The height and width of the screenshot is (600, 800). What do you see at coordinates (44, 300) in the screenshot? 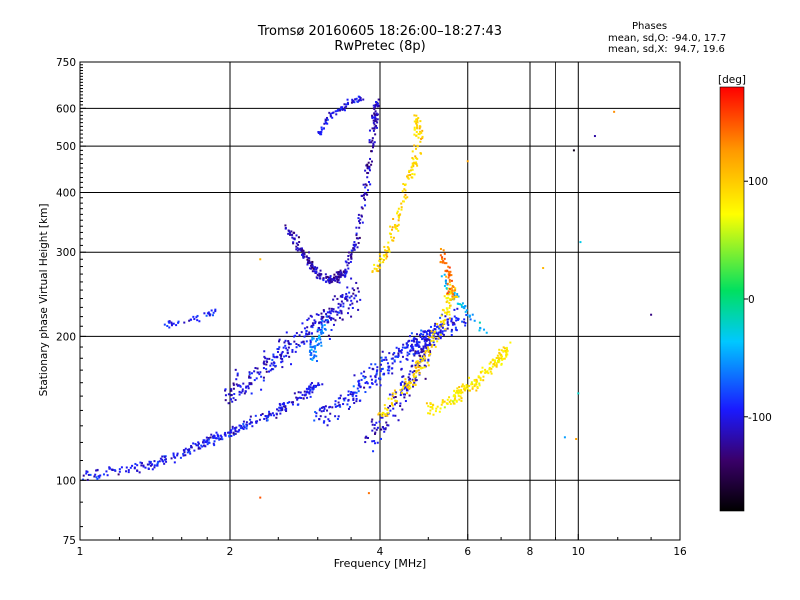
I see `y-axis-label: Stationary phase Virtual Height [km]` at bounding box center [44, 300].